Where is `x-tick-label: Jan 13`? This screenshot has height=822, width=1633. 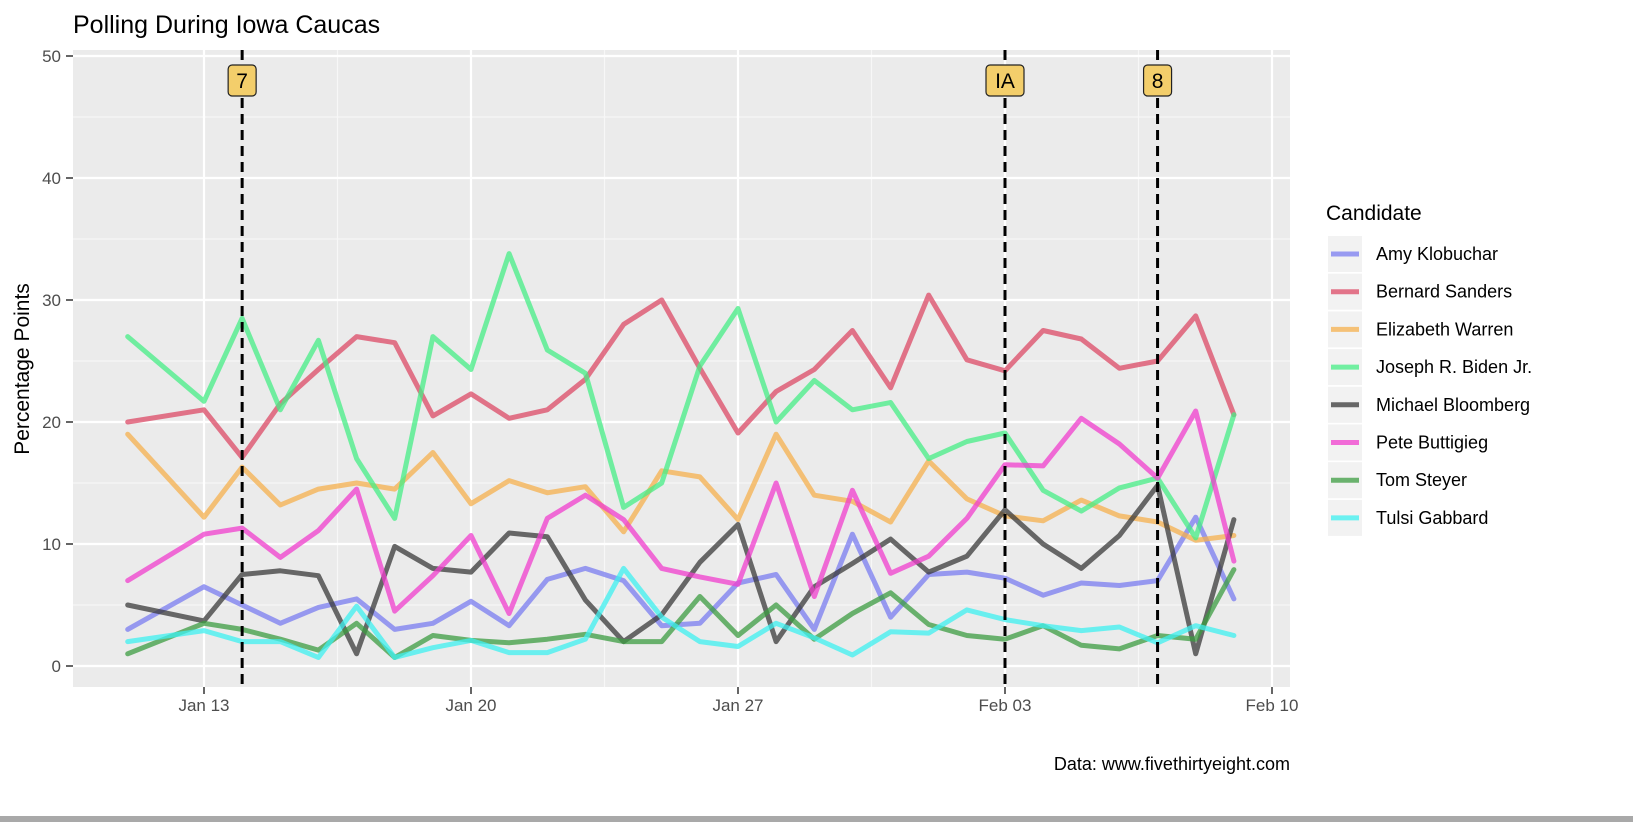 x-tick-label: Jan 13 is located at coordinates (203, 705).